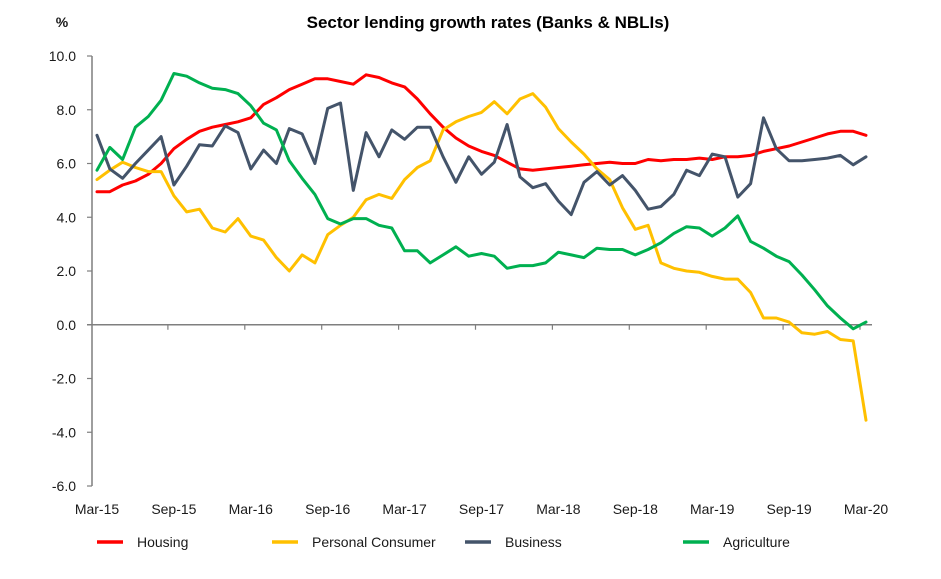  I want to click on y-tick-label: 8.0, so click(67, 110).